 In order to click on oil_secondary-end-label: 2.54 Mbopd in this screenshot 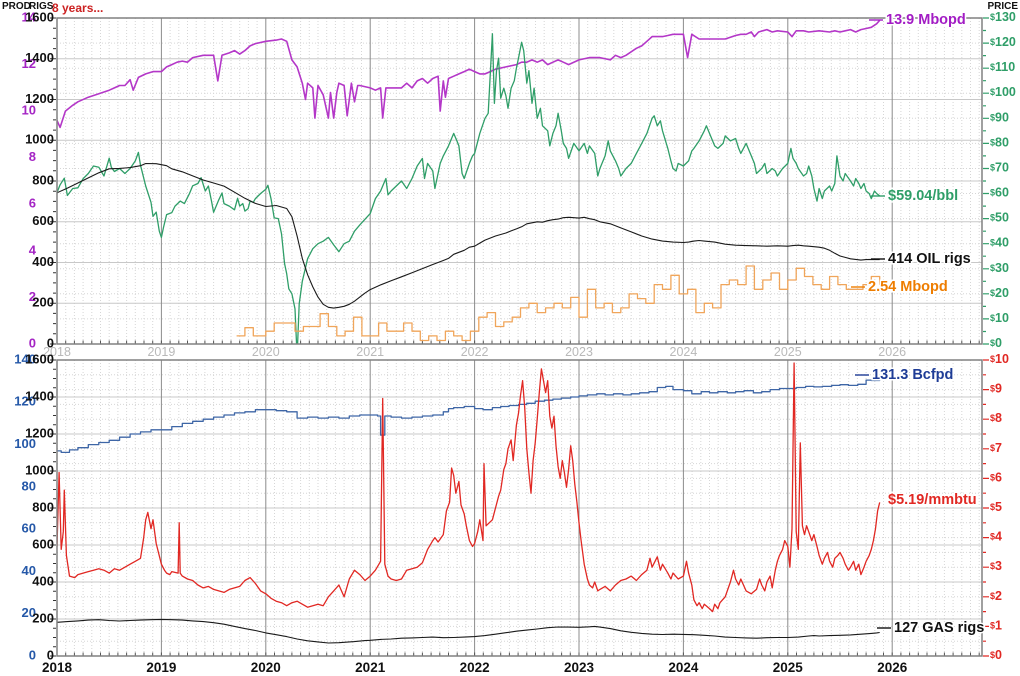, I will do `click(908, 287)`.